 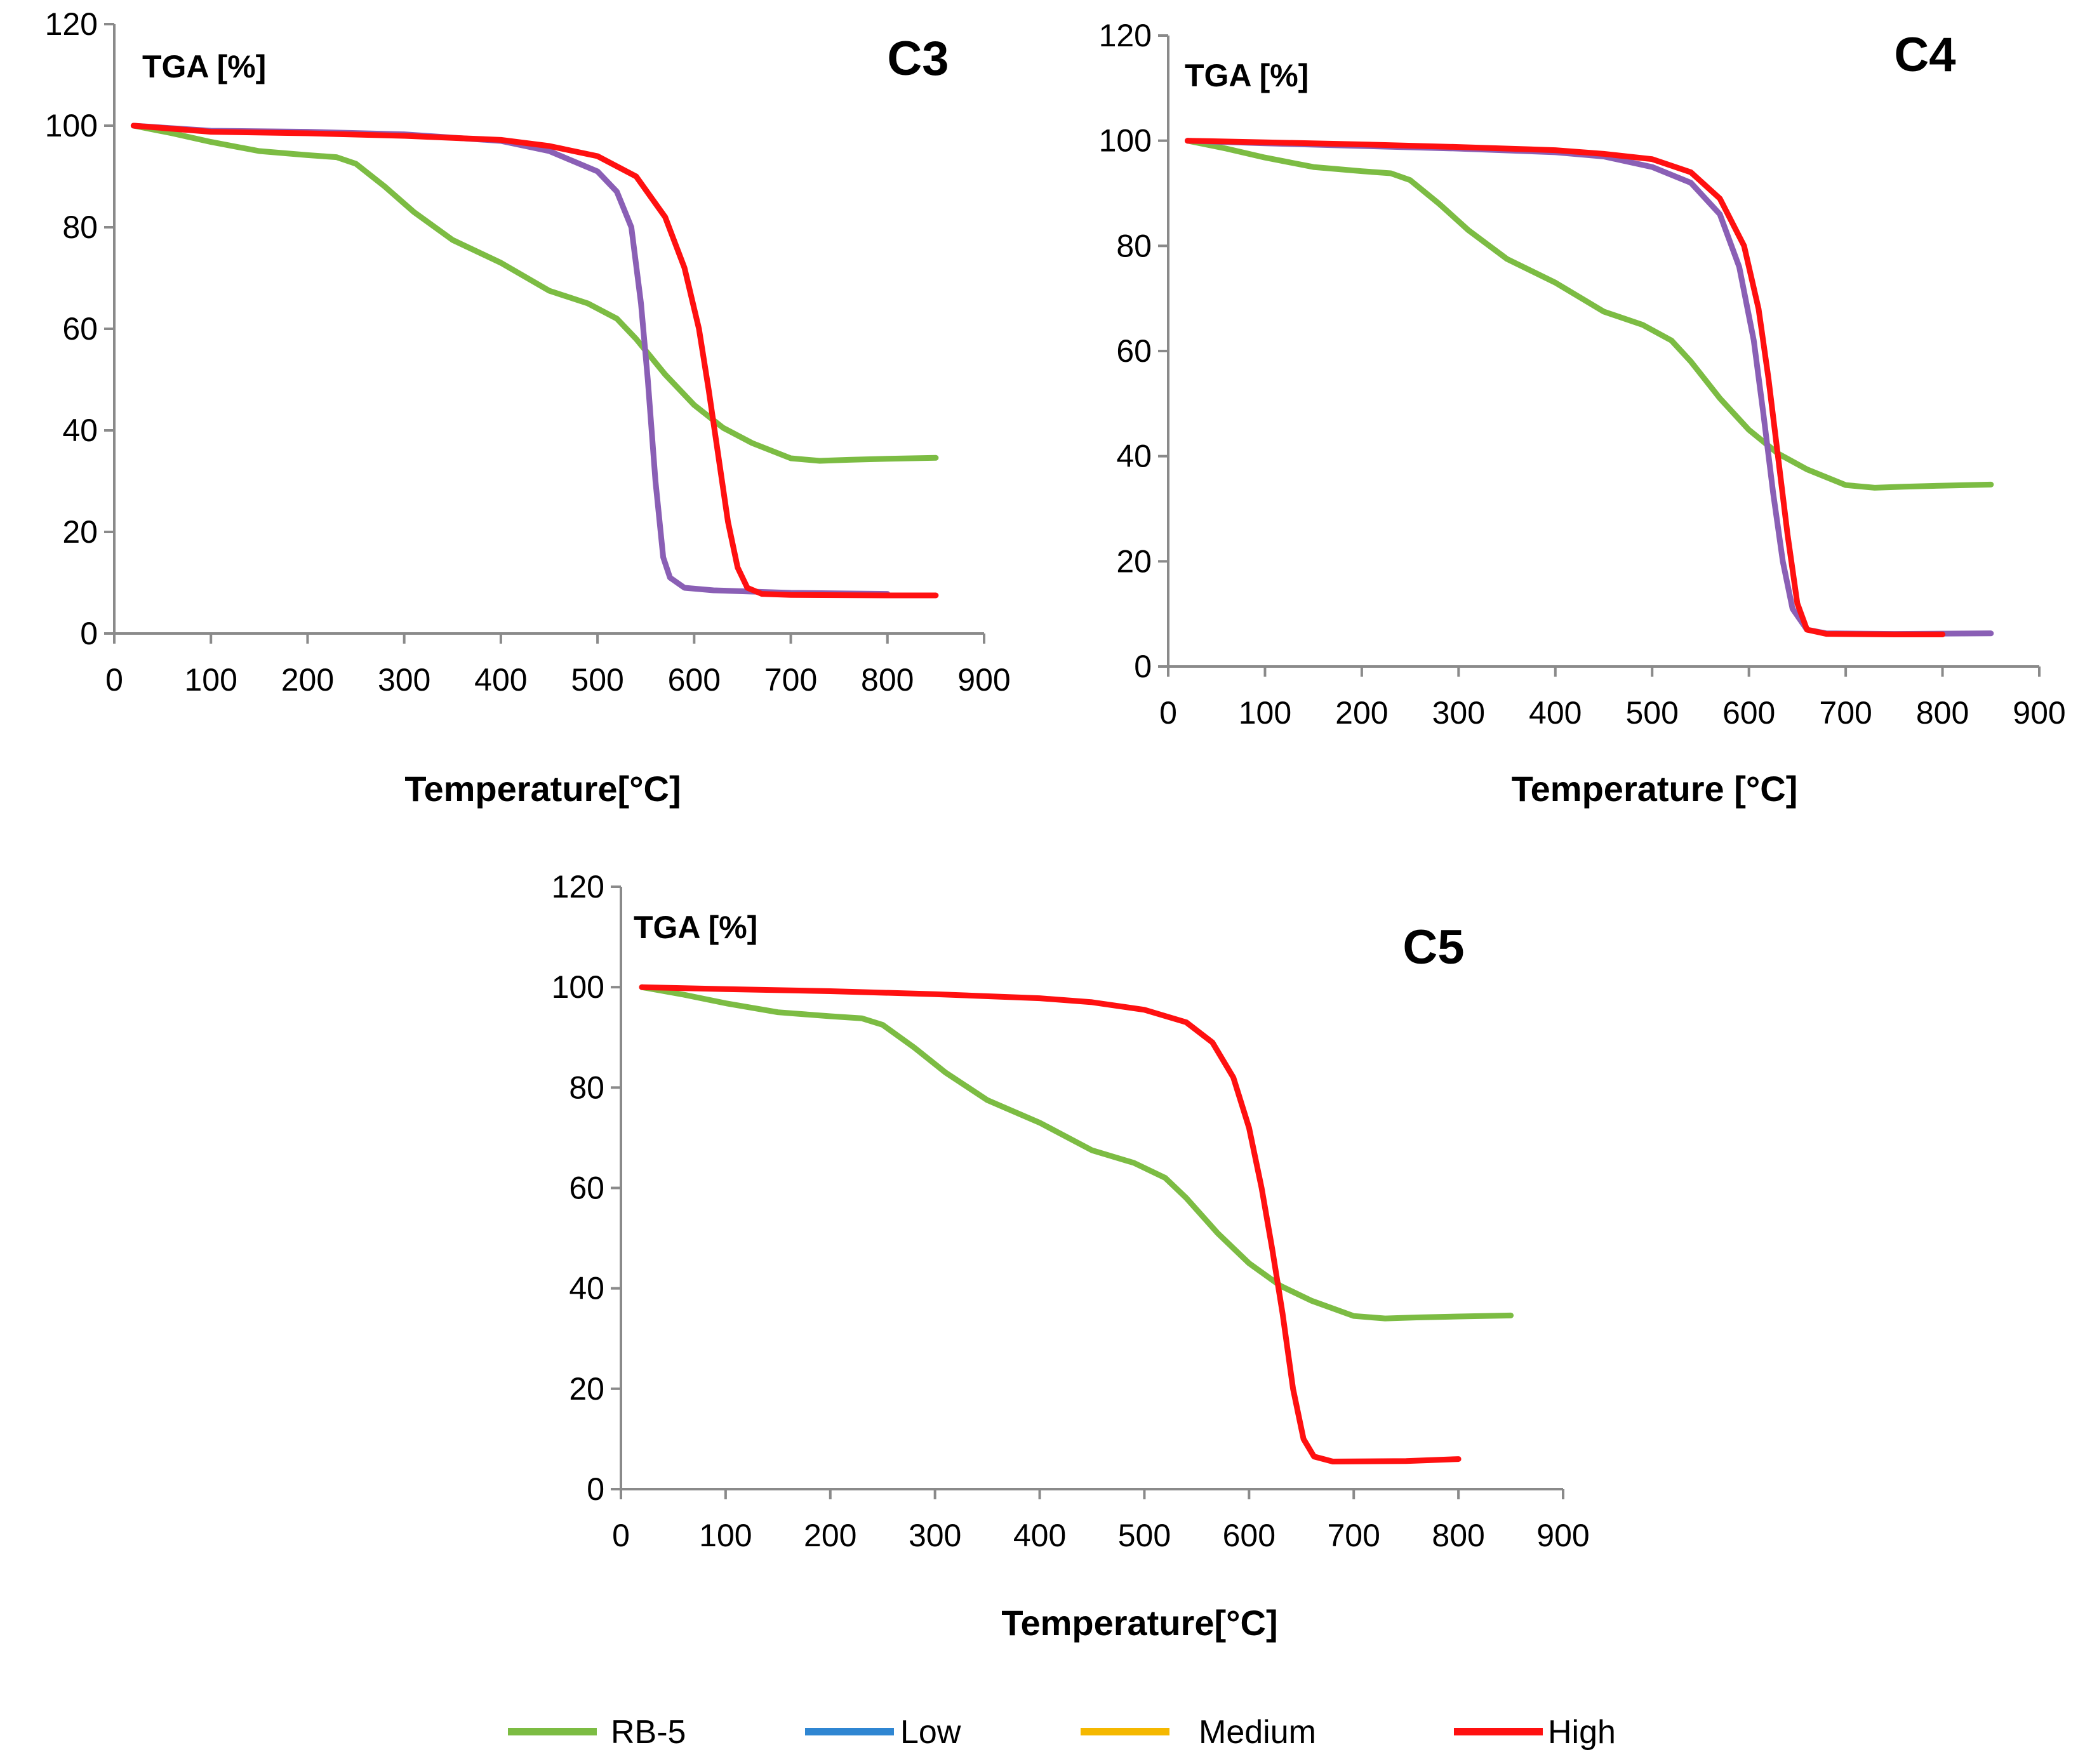 What do you see at coordinates (931, 1732) in the screenshot?
I see `legend-label: Low` at bounding box center [931, 1732].